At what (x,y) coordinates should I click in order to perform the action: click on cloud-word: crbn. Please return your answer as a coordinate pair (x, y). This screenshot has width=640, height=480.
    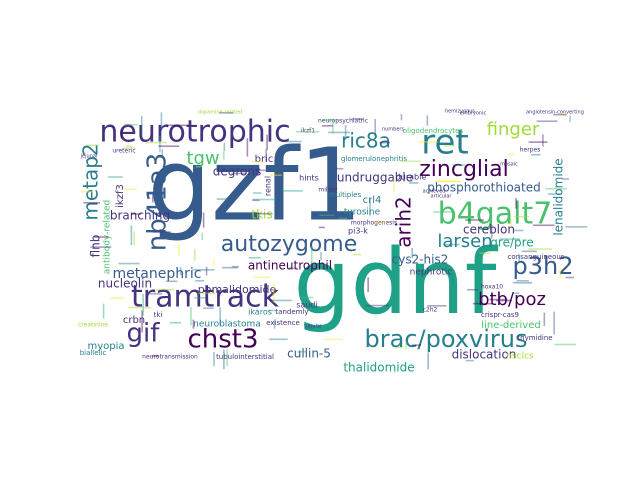
    Looking at the image, I should click on (134, 320).